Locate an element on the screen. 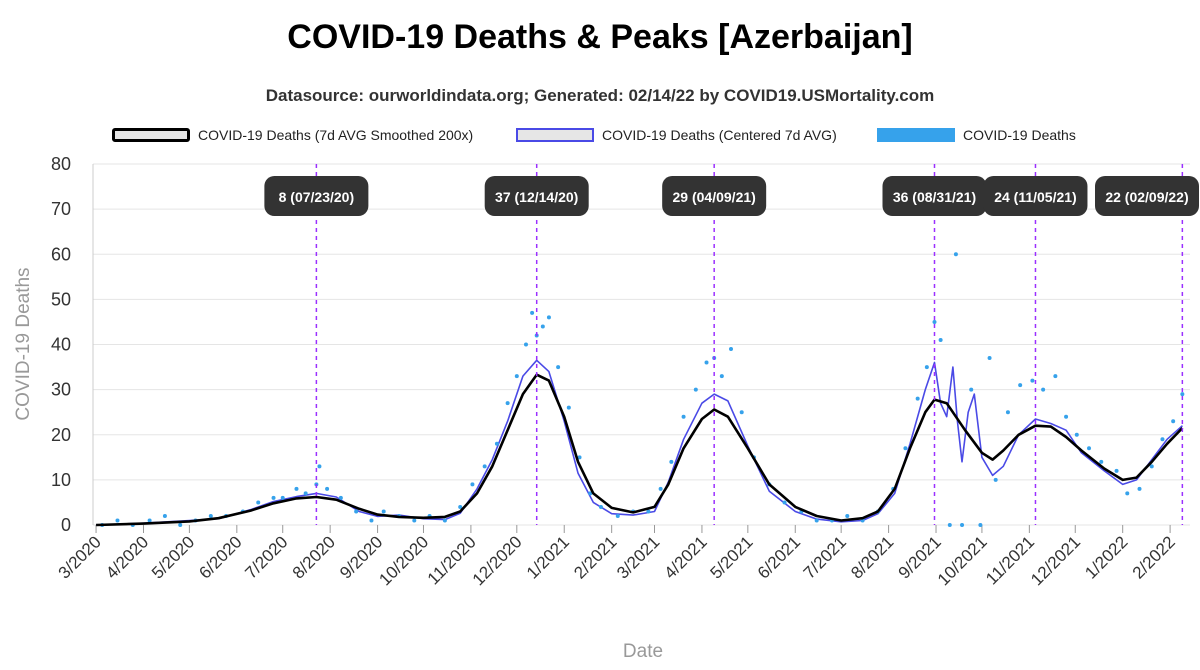 This screenshot has height=670, width=1200. peak-label: 8 (07/23/20) is located at coordinates (316, 196).